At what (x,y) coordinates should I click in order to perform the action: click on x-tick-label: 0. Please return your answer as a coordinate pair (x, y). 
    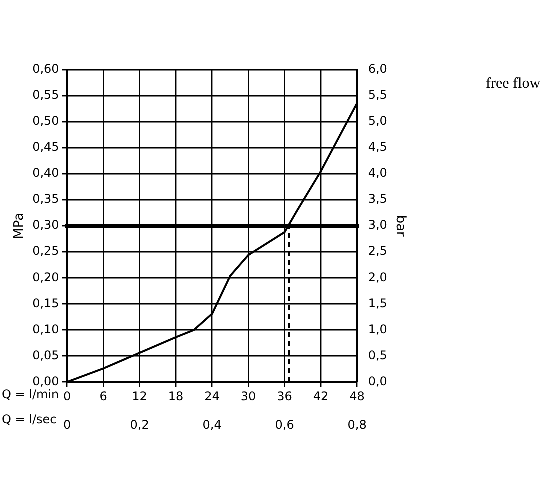
    Looking at the image, I should click on (68, 397).